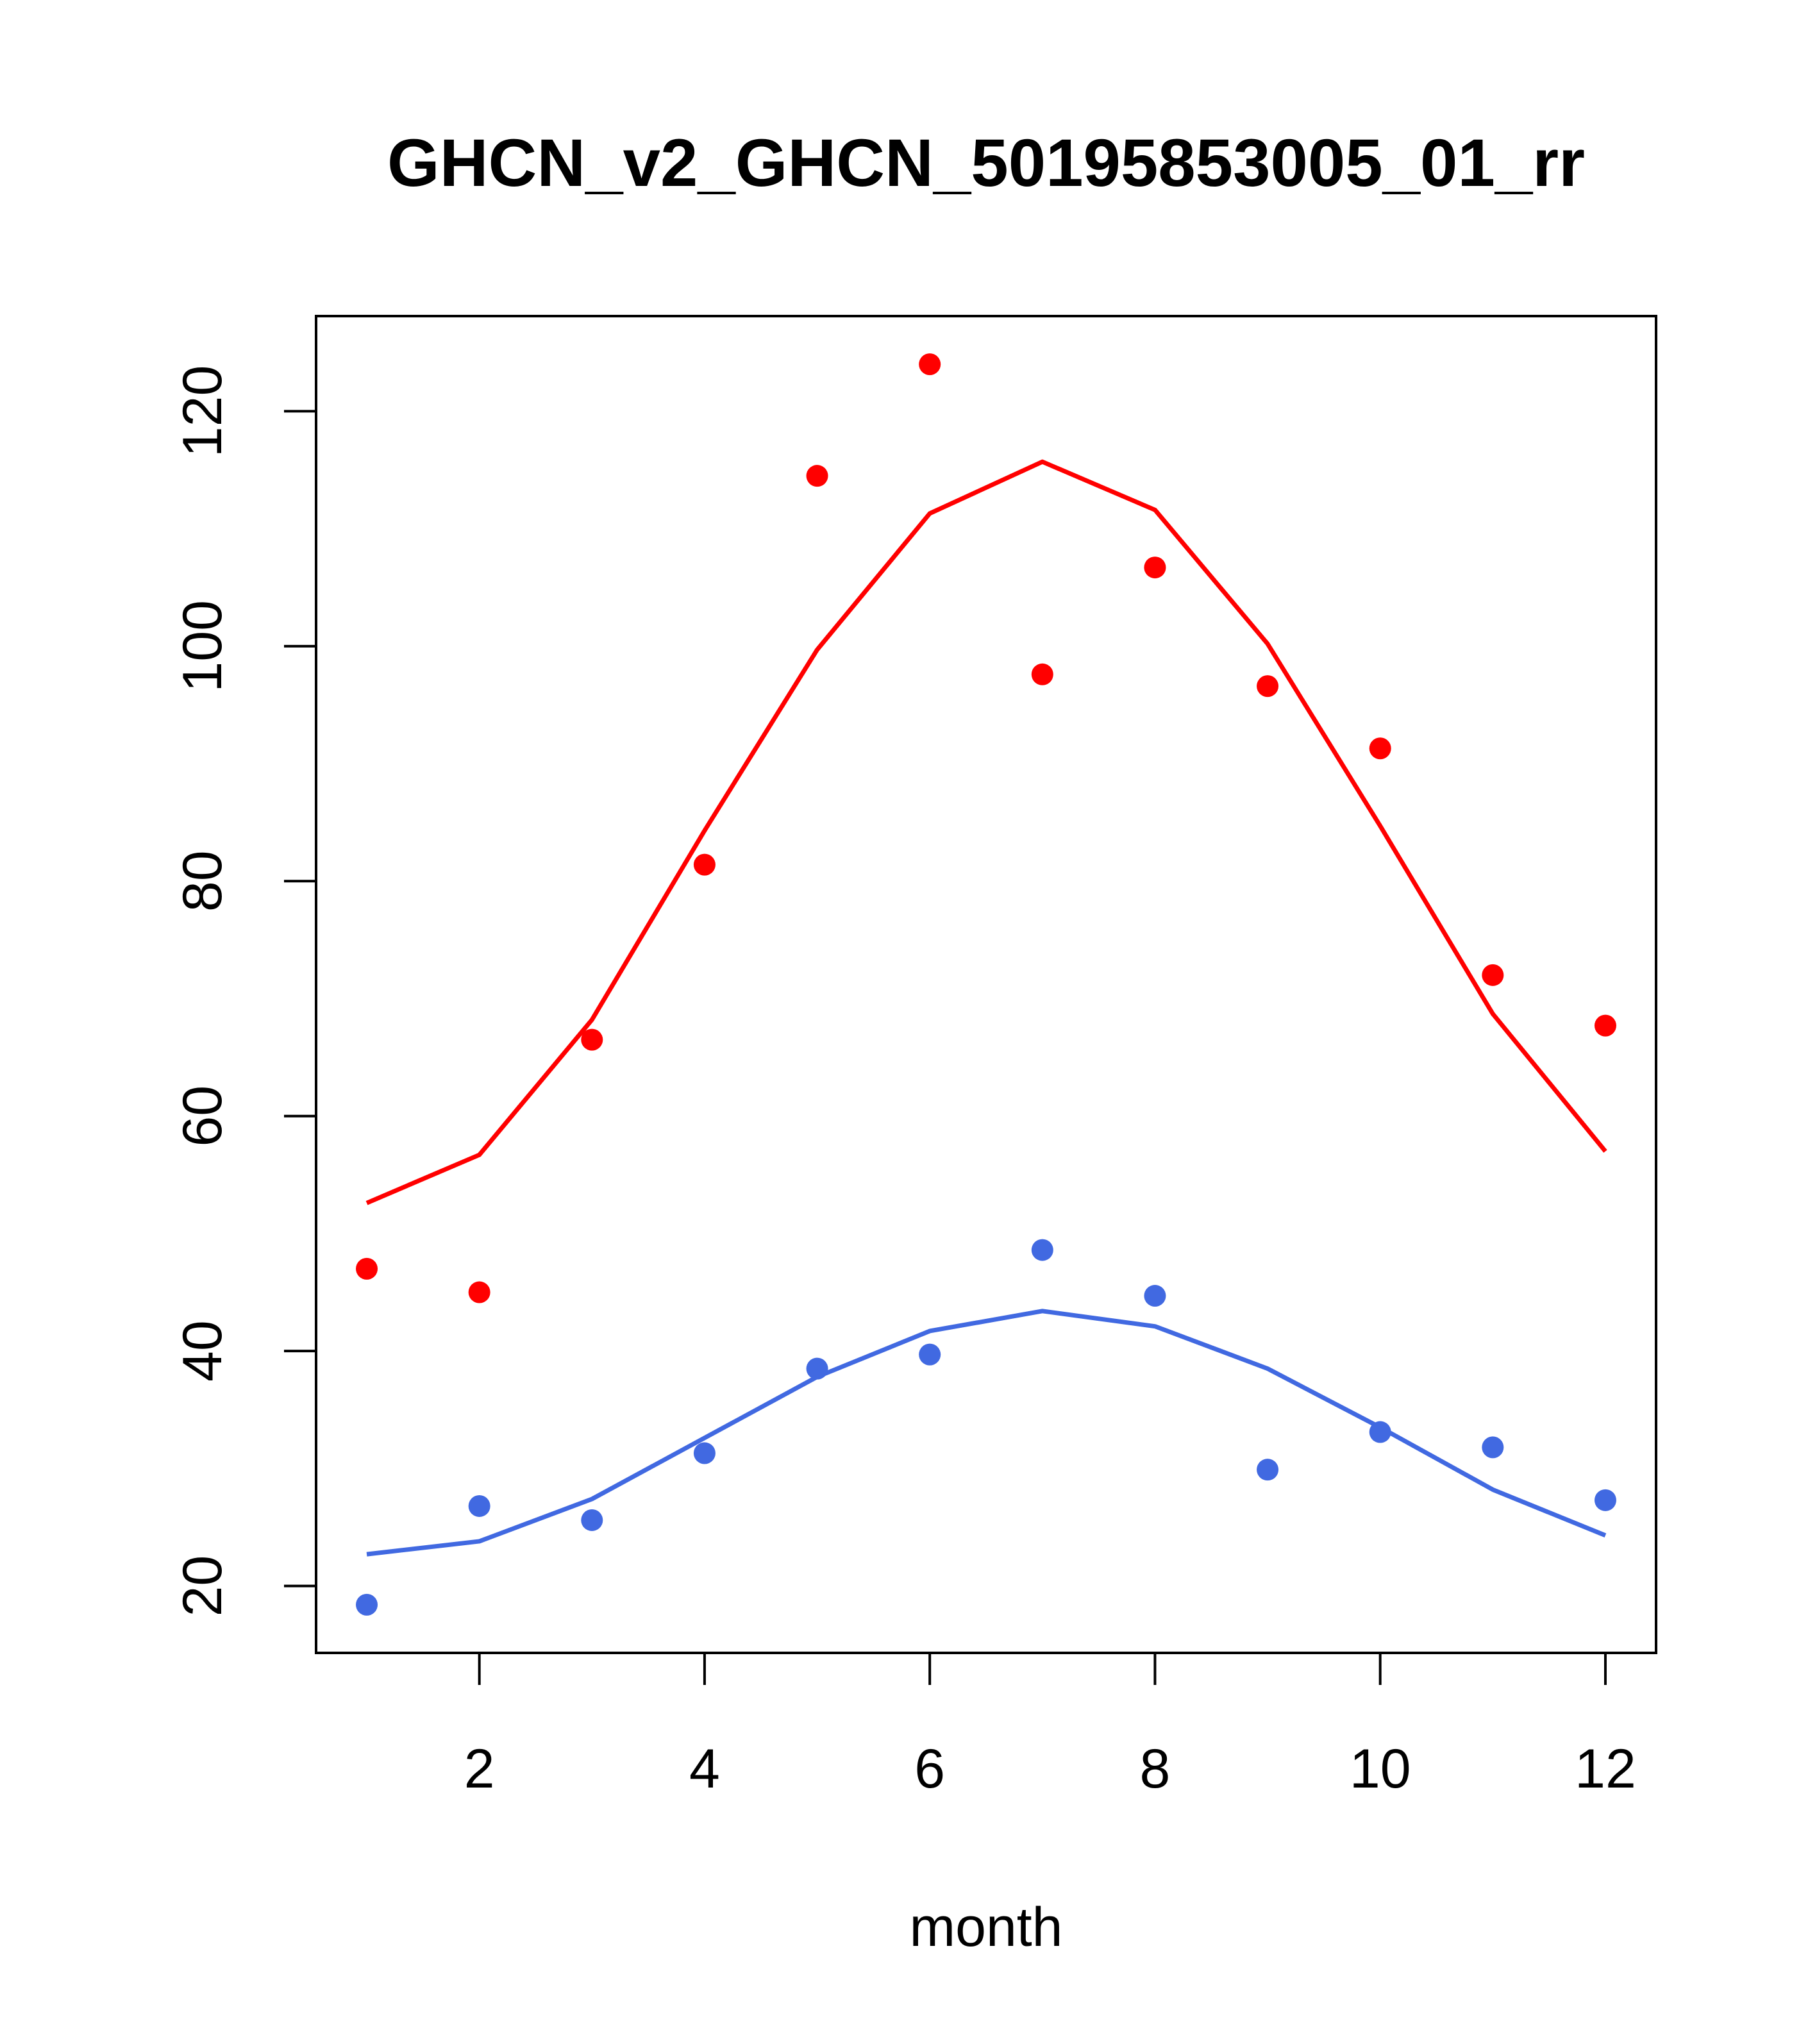  What do you see at coordinates (1156, 1769) in the screenshot?
I see `x-tick-label: 8` at bounding box center [1156, 1769].